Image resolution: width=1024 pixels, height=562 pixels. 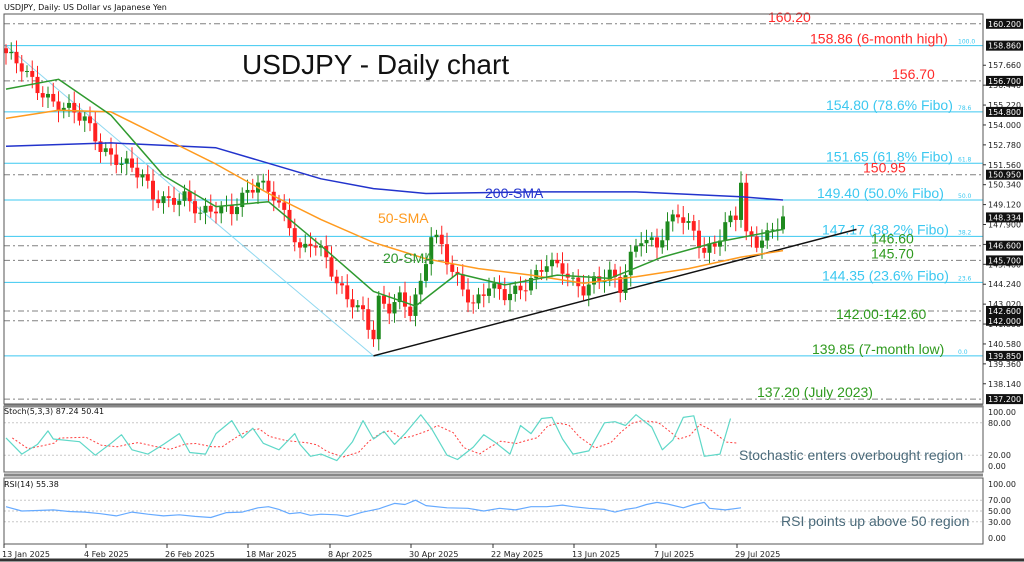 I want to click on fibo-percent-label: 50.0, so click(x=965, y=196).